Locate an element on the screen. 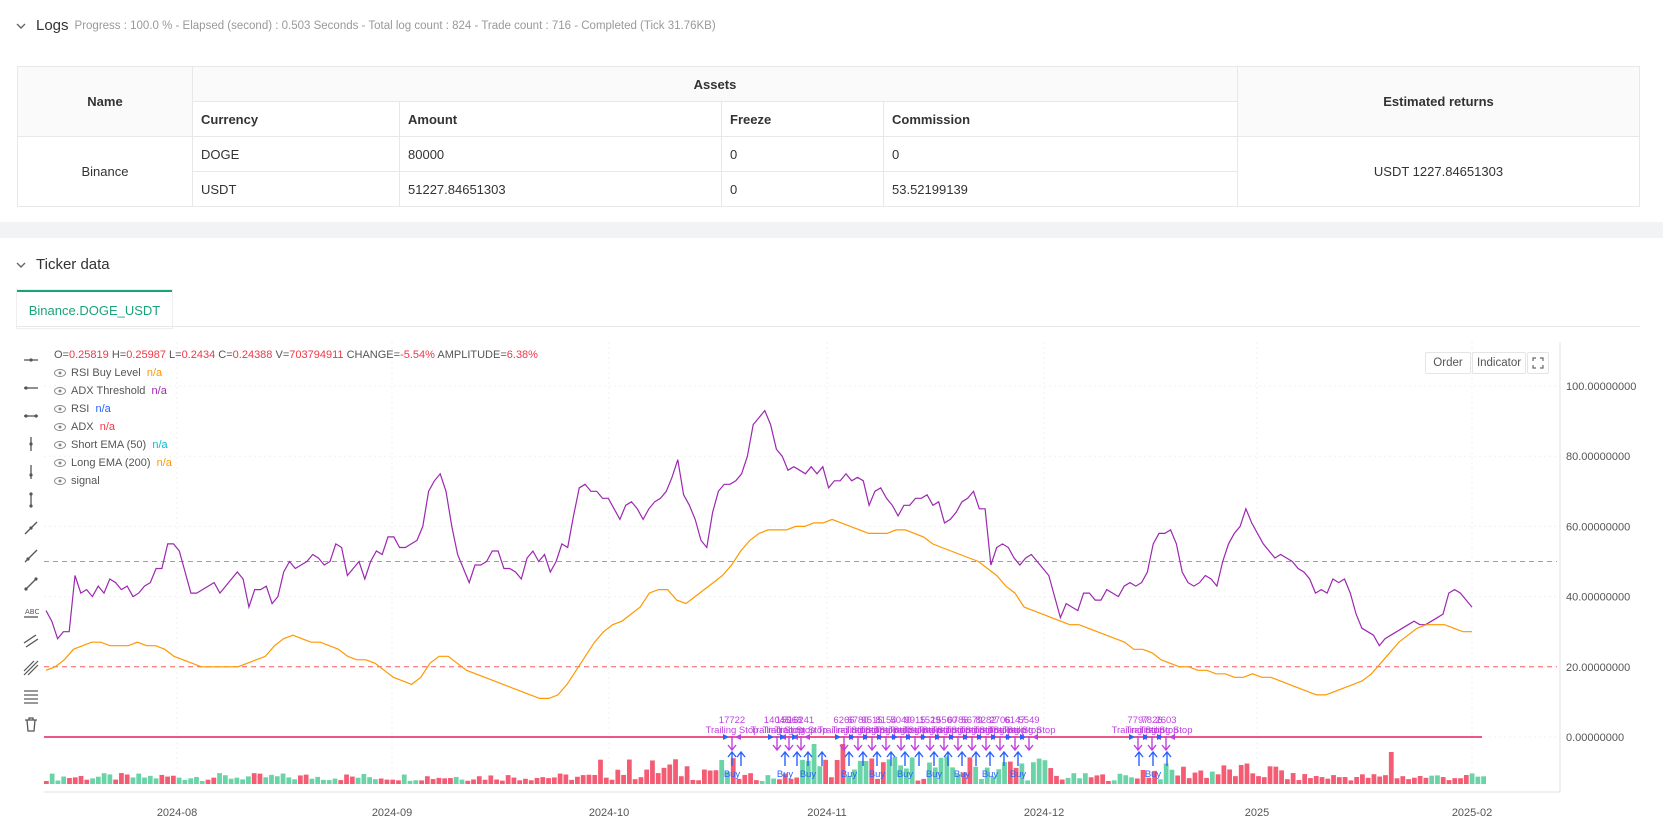 The height and width of the screenshot is (833, 1663). legend-item-long-ema: Long EMA (200) n/a is located at coordinates (113, 463).